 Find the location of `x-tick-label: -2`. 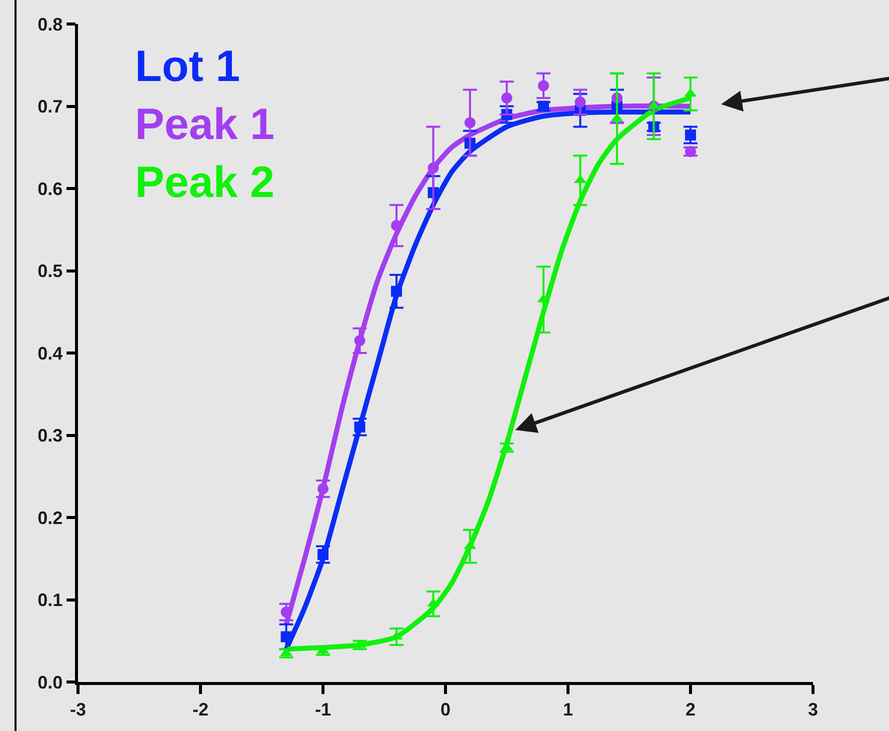

x-tick-label: -2 is located at coordinates (200, 709).